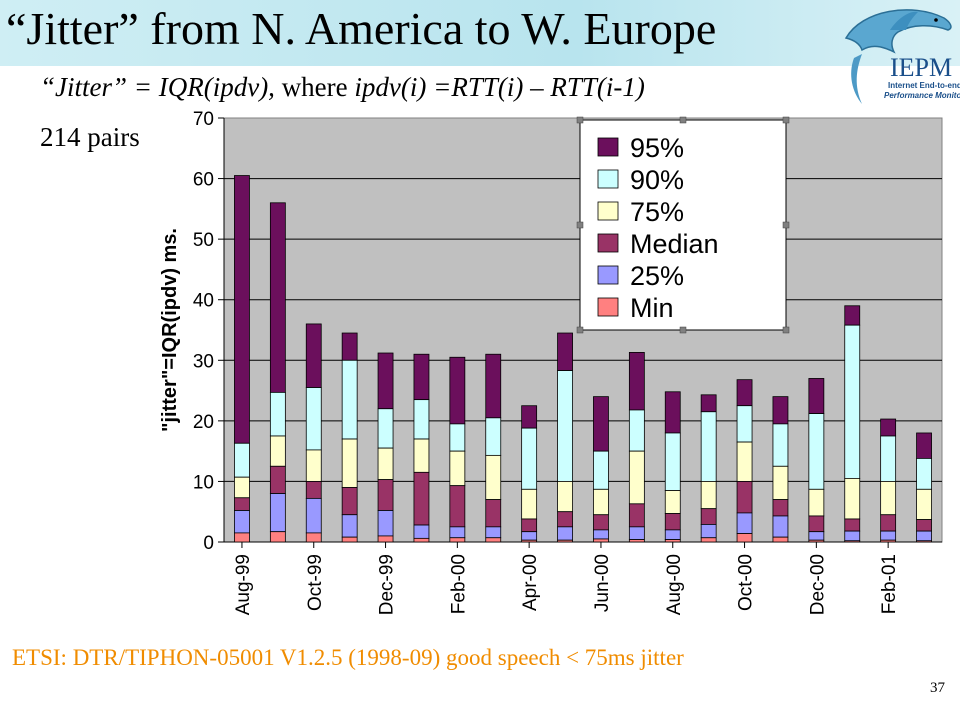 This screenshot has height=720, width=960. I want to click on y-tick-label: 60, so click(203, 180).